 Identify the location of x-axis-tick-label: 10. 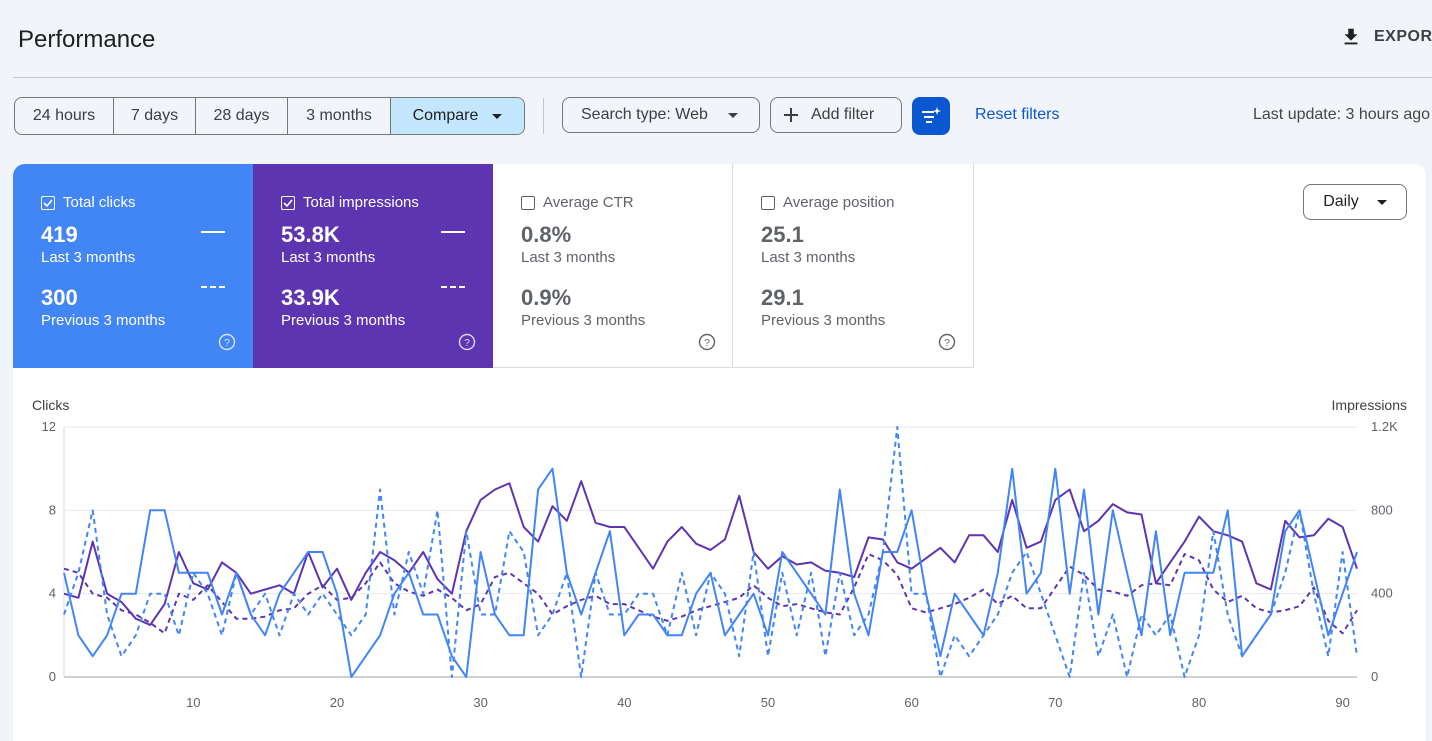
(193, 702).